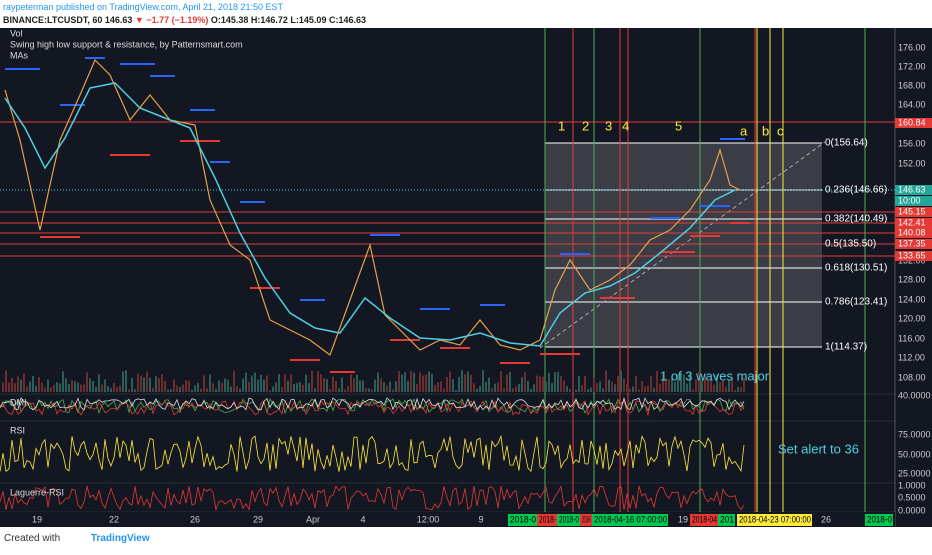  I want to click on price-tick-label: 112.00, so click(911, 357).